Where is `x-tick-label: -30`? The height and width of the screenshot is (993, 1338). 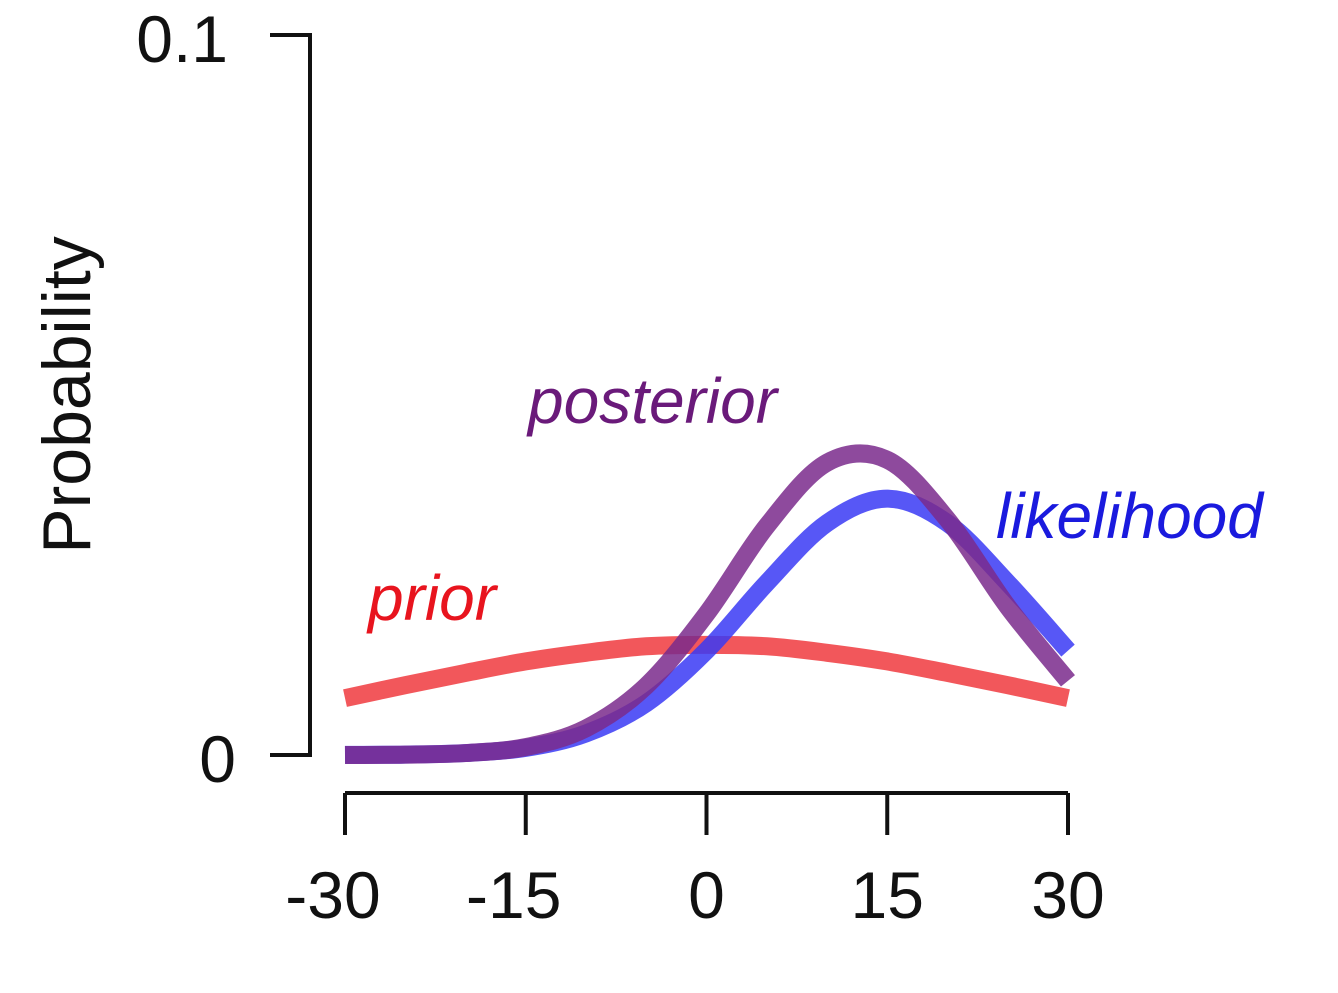 x-tick-label: -30 is located at coordinates (332, 895).